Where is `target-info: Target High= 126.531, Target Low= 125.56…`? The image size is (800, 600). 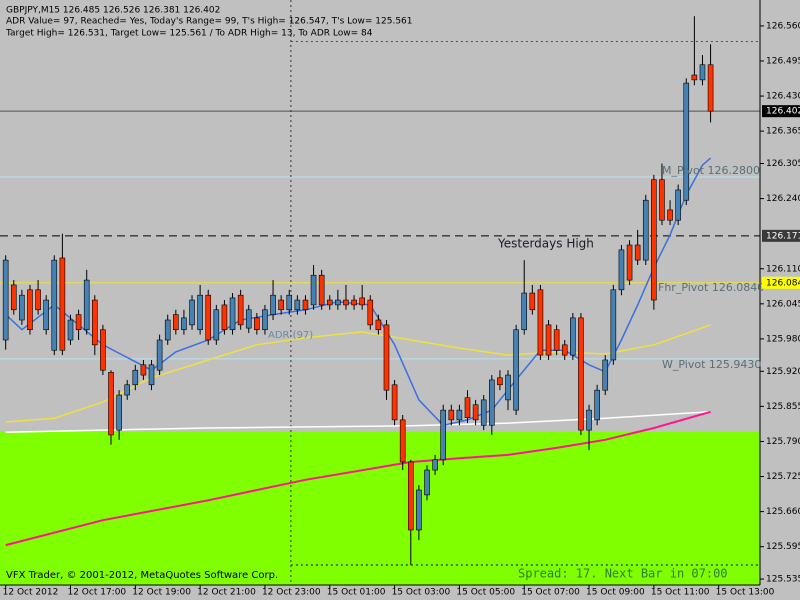 target-info: Target High= 126.531, Target Low= 125.56… is located at coordinates (189, 34).